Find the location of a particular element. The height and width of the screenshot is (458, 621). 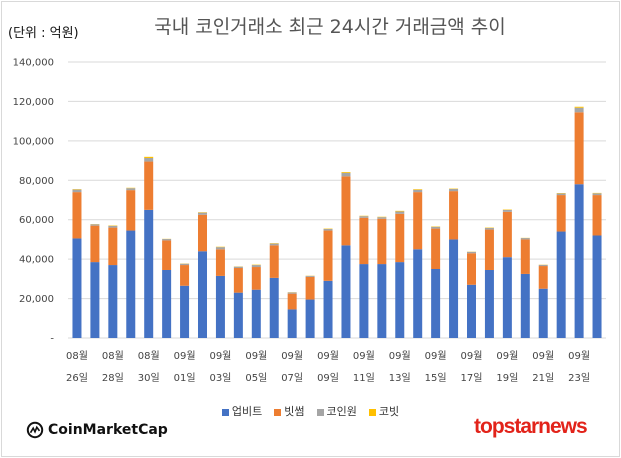

y-tick-label: 60,000 is located at coordinates (36, 220).